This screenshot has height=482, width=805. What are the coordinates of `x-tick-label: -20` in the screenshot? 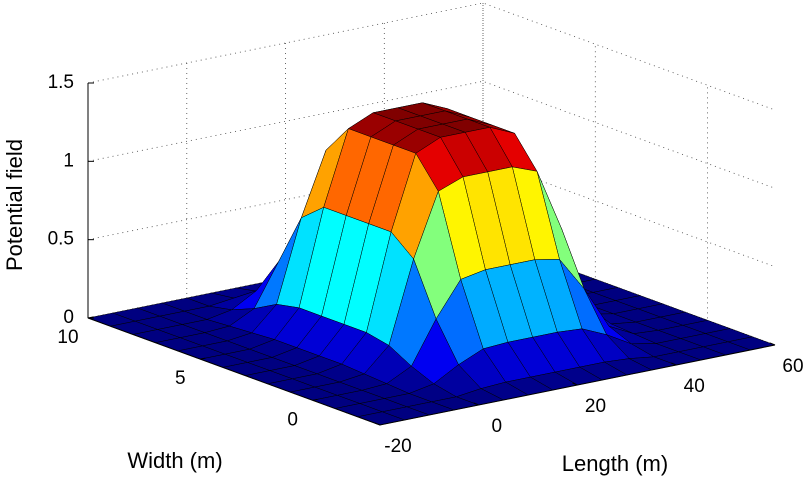 It's located at (397, 446).